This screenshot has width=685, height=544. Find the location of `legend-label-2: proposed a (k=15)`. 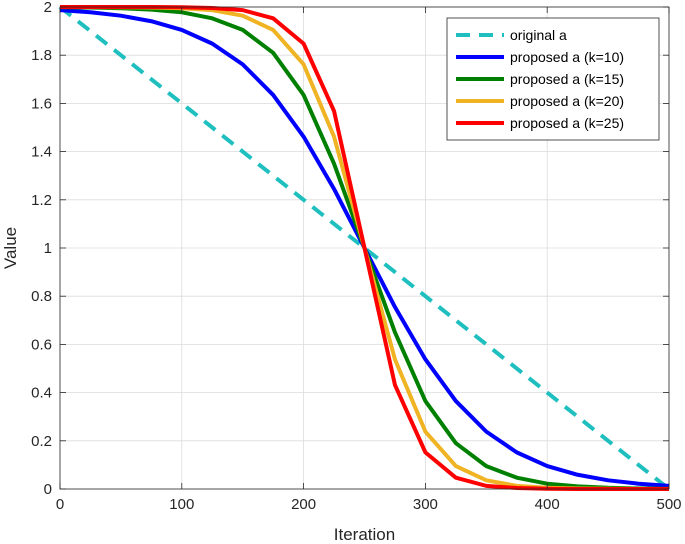

legend-label-2: proposed a (k=15) is located at coordinates (567, 79).